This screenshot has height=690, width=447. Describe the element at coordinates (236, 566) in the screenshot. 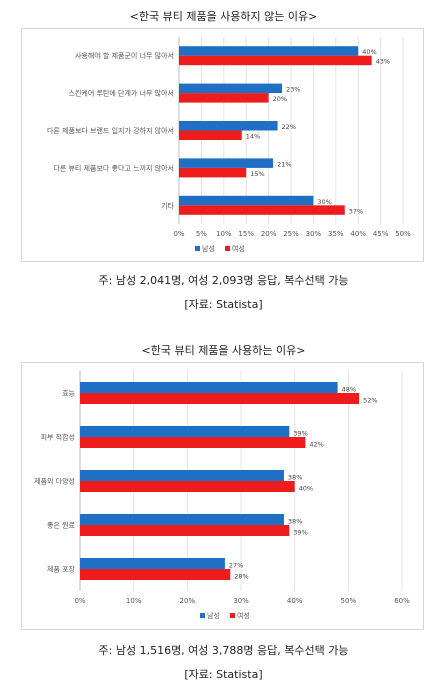

I see `chart2-data-label: 27%` at that location.